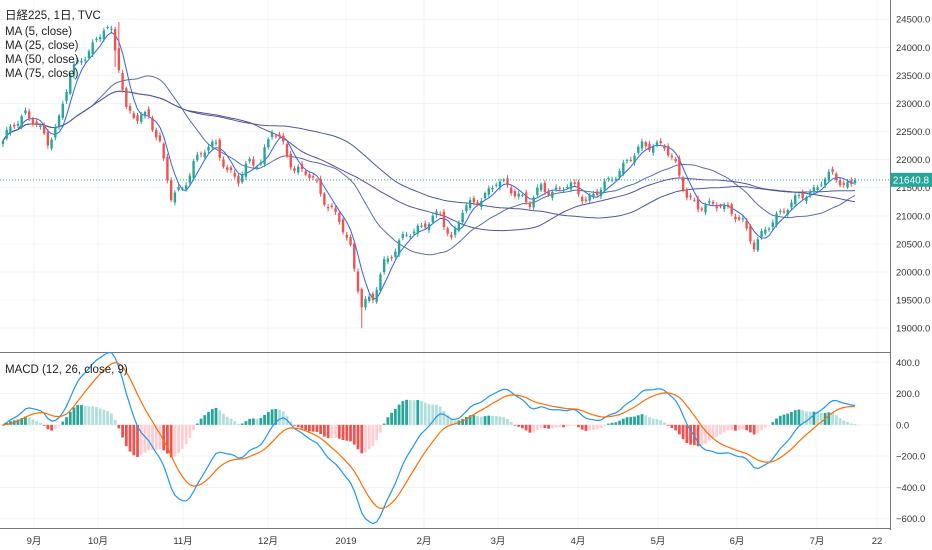  What do you see at coordinates (913, 301) in the screenshot?
I see `price-tick-label: 19500.0` at bounding box center [913, 301].